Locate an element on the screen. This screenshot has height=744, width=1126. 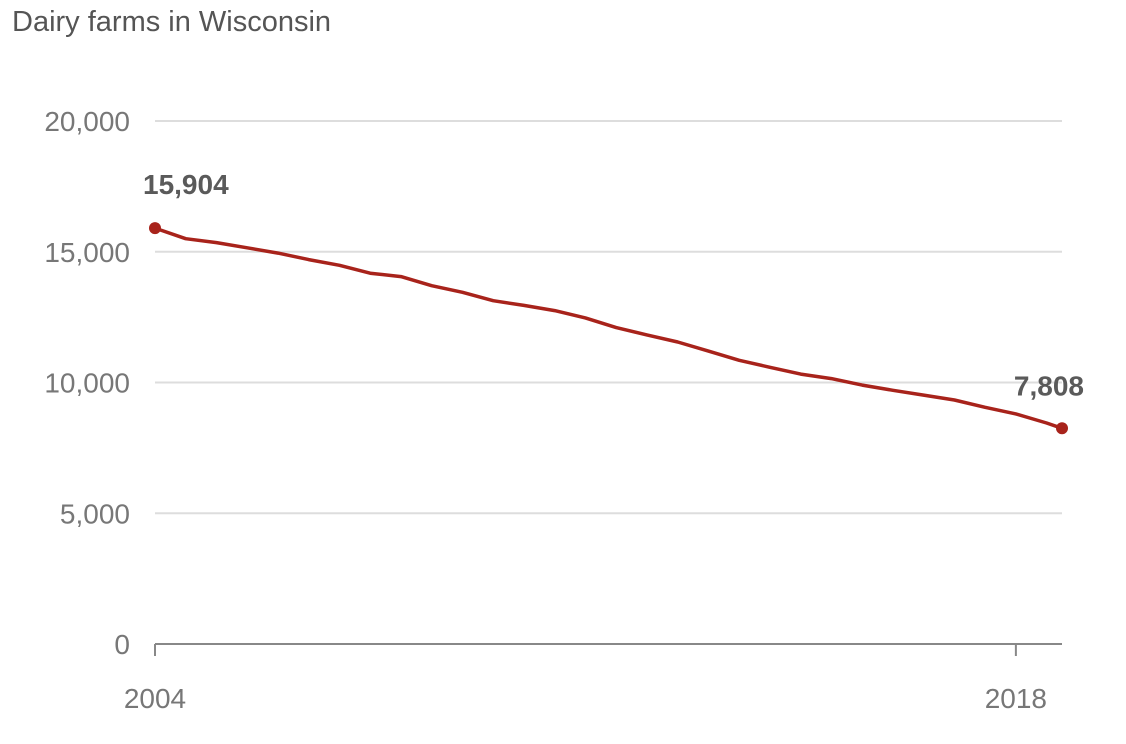
y-tick-label: 20,000 is located at coordinates (87, 121).